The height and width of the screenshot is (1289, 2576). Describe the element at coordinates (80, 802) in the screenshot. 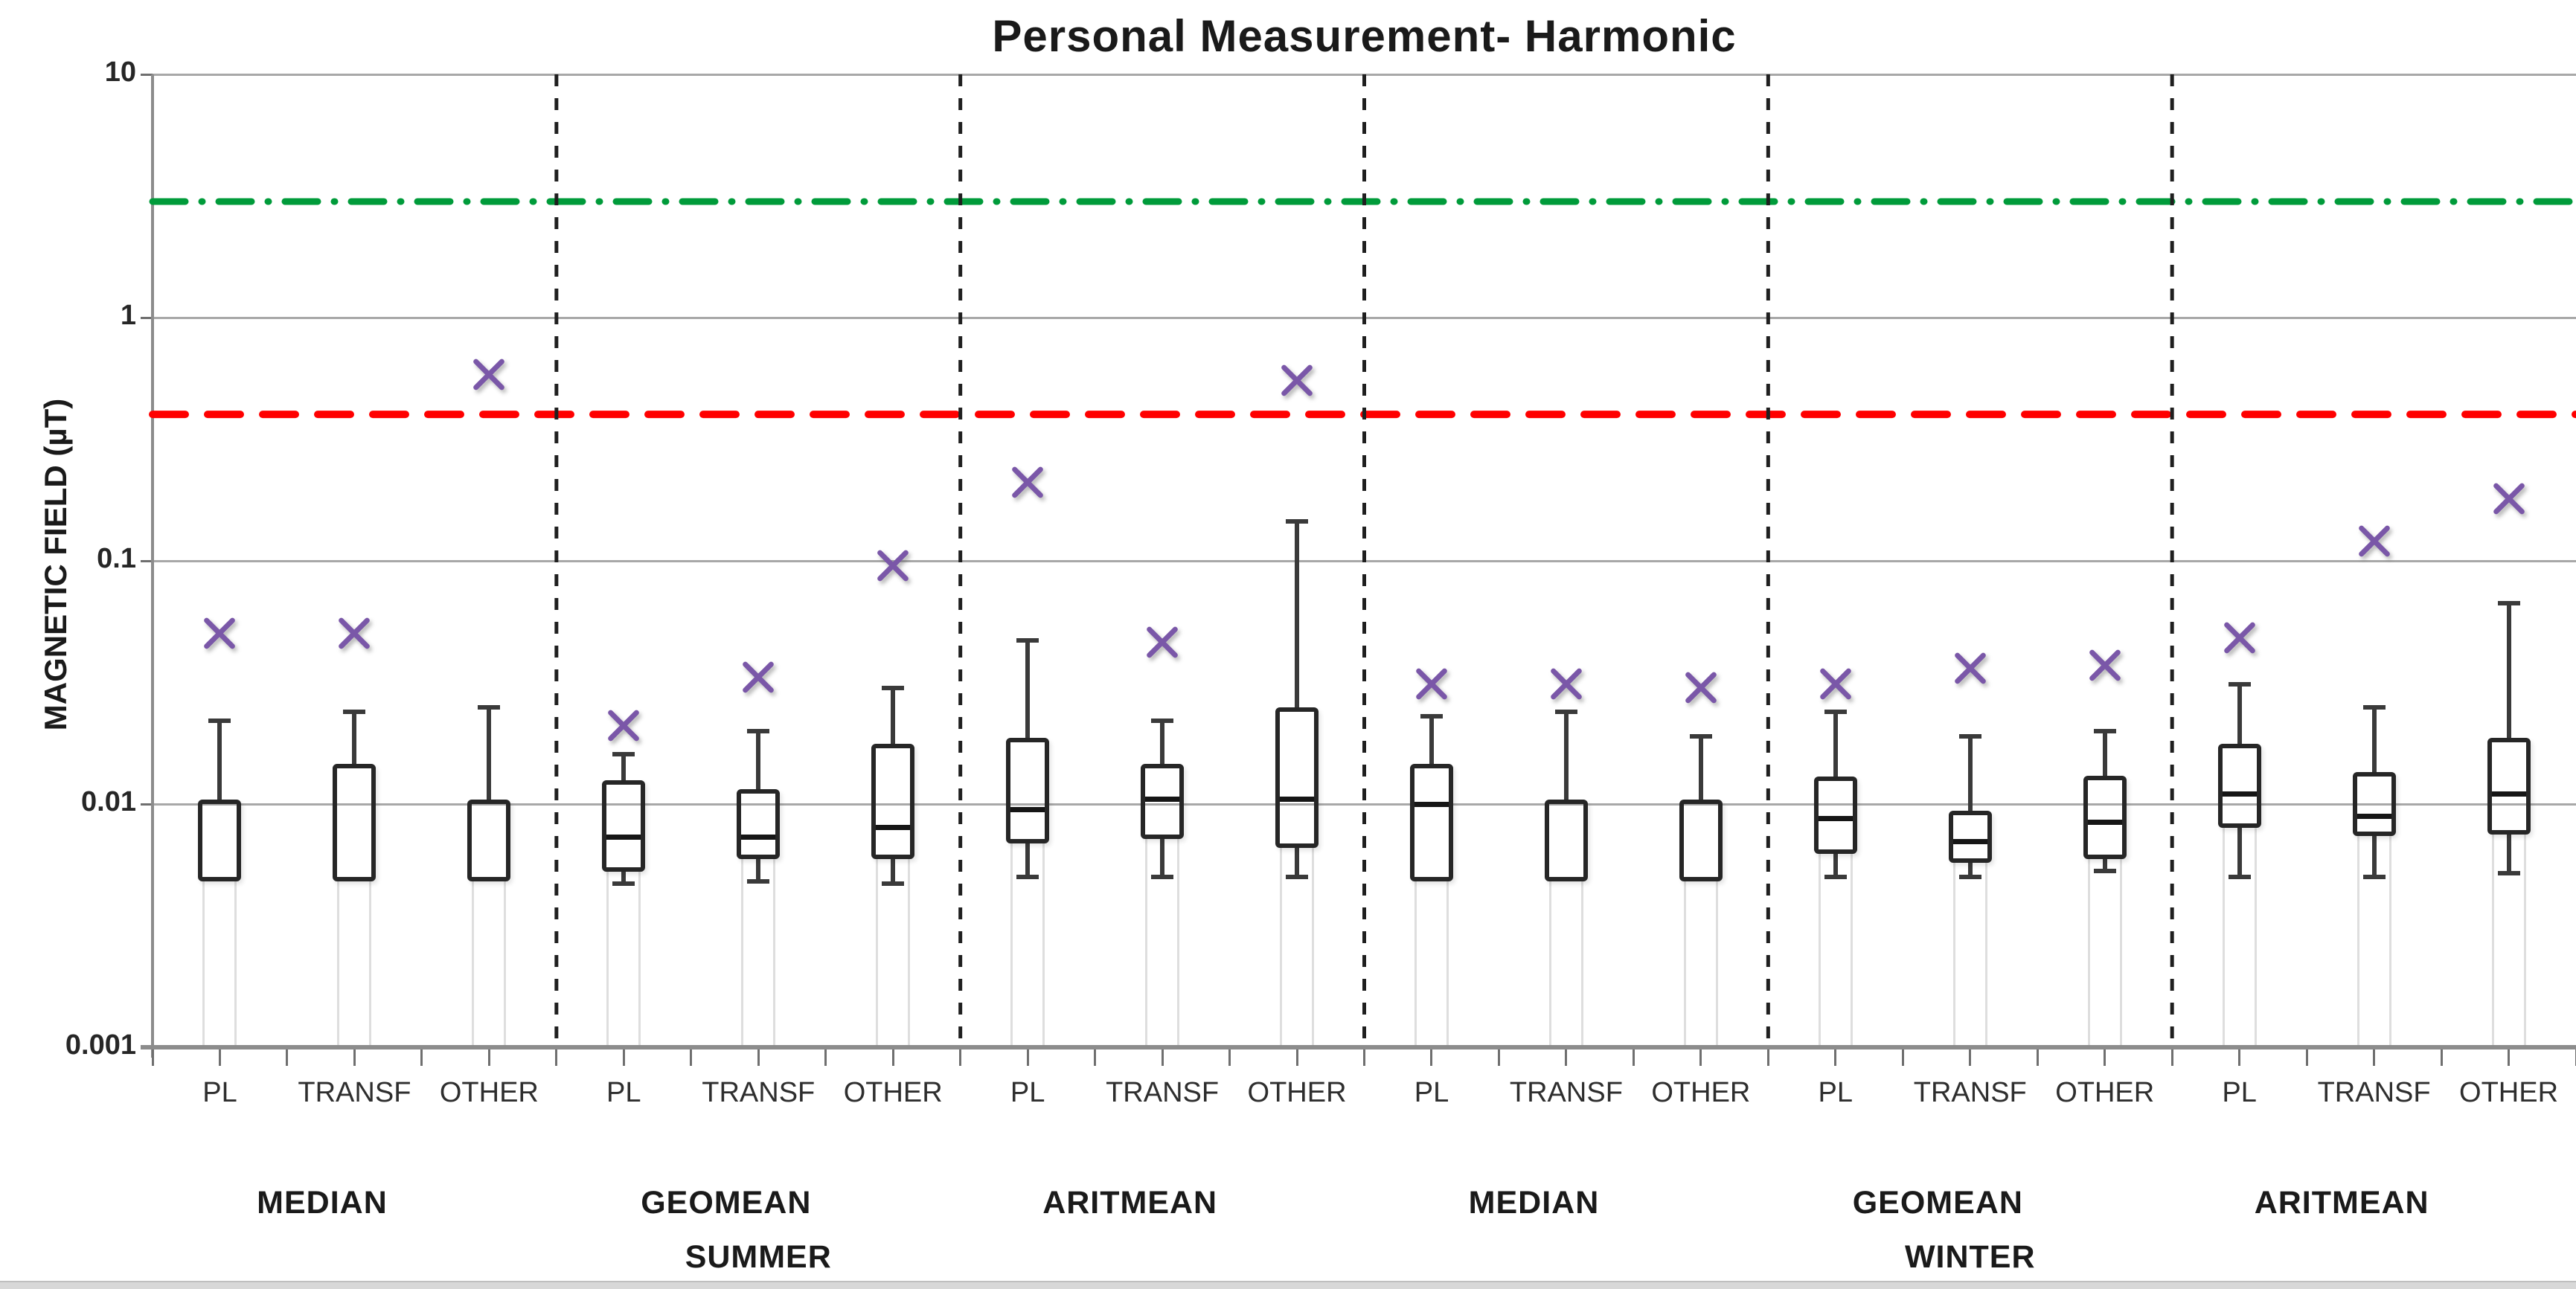

I see `y-tick-label: 0.01` at that location.